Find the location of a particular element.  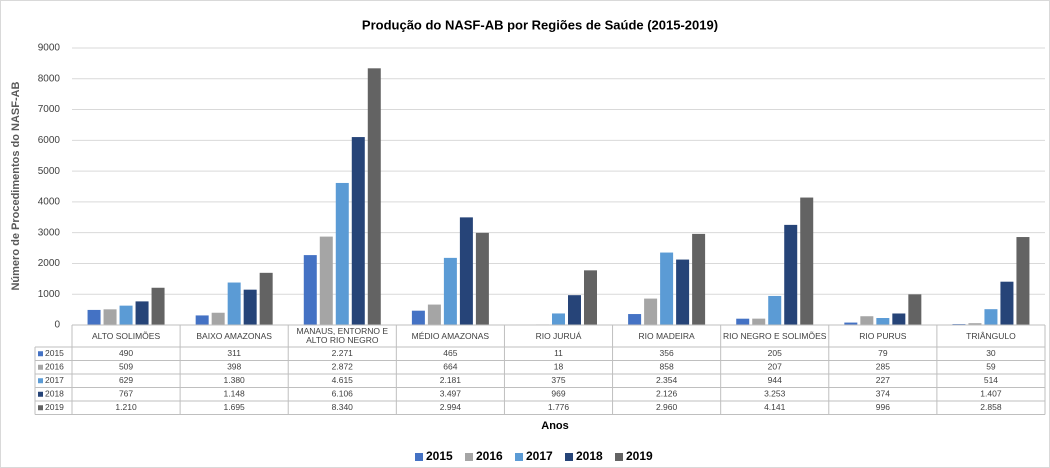

category-label-box: RIO MADEIRA is located at coordinates (666, 335).